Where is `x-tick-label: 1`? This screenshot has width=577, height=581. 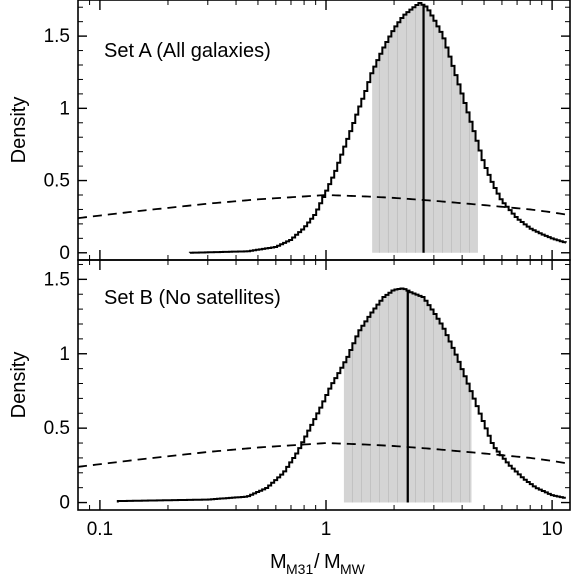
x-tick-label: 1 is located at coordinates (326, 529).